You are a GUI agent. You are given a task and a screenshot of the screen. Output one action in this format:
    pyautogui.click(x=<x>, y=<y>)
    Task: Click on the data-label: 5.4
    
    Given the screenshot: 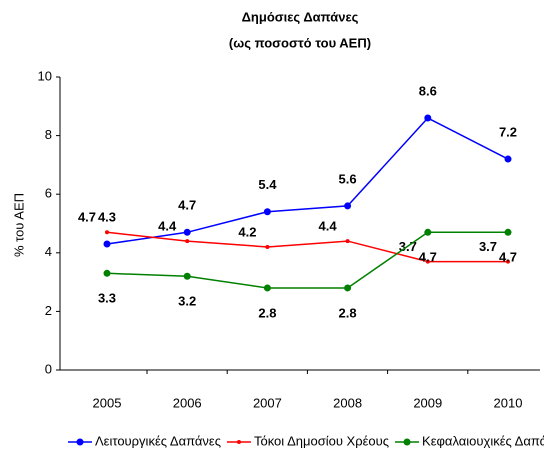 What is the action you would take?
    pyautogui.click(x=267, y=184)
    